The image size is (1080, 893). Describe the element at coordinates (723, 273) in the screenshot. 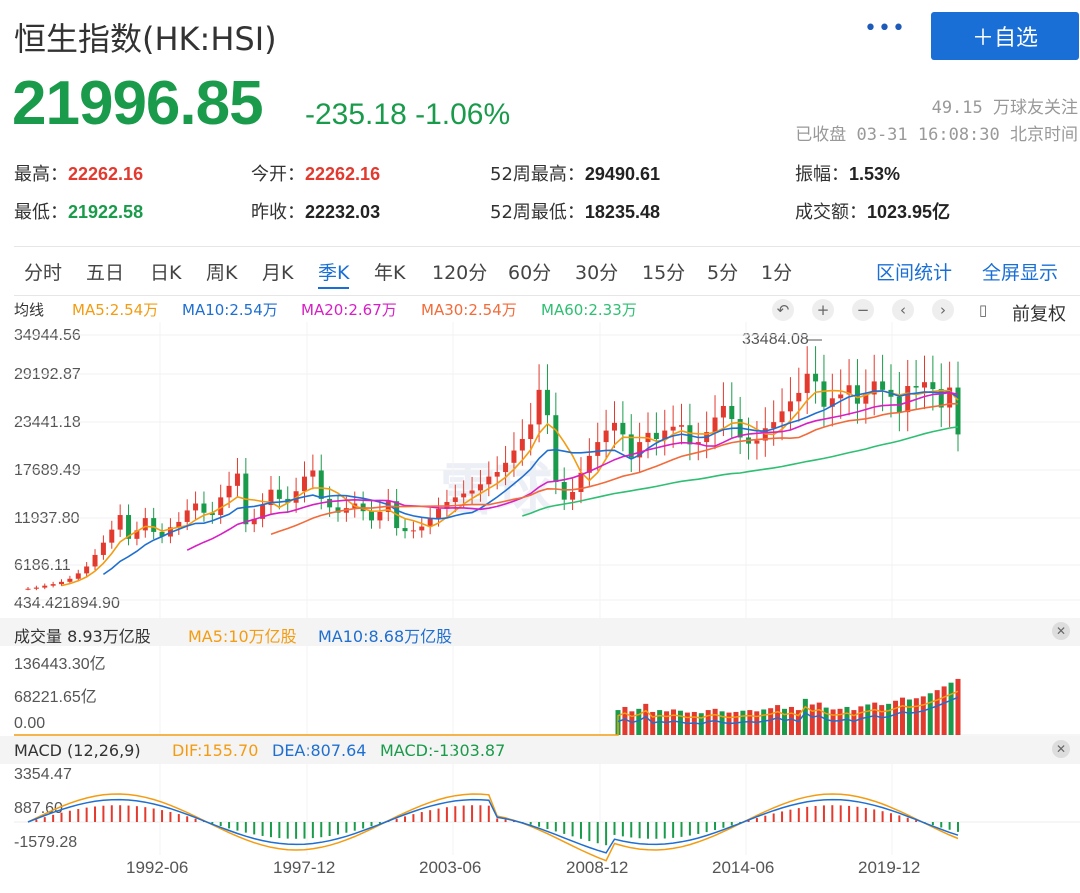

I see `tab-5min: 5分` at that location.